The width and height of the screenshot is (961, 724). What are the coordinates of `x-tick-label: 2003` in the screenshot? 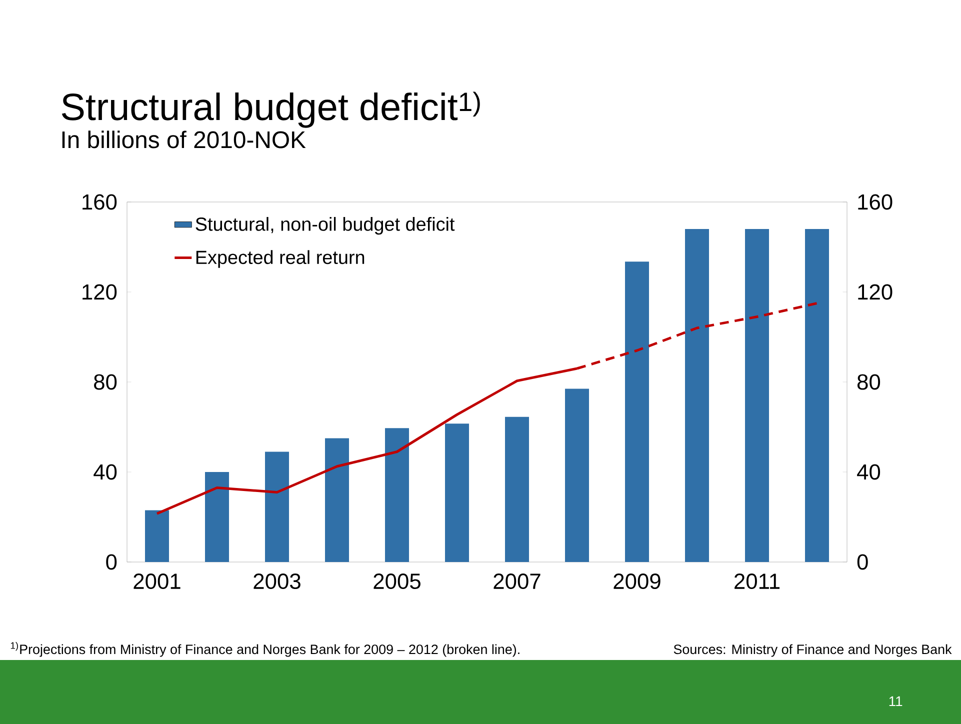 It's located at (277, 582).